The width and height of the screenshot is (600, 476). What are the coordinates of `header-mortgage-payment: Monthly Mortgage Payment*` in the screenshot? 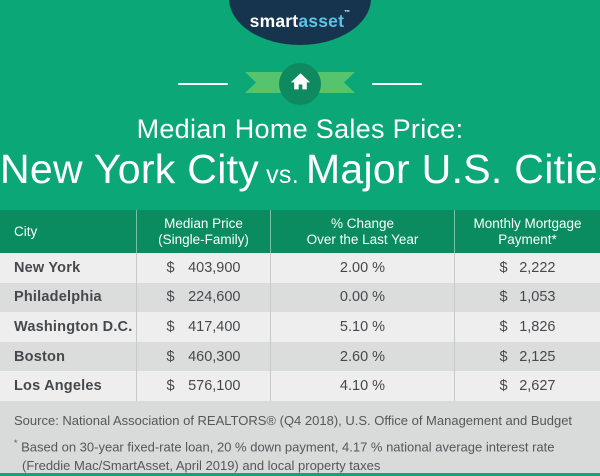 It's located at (527, 231).